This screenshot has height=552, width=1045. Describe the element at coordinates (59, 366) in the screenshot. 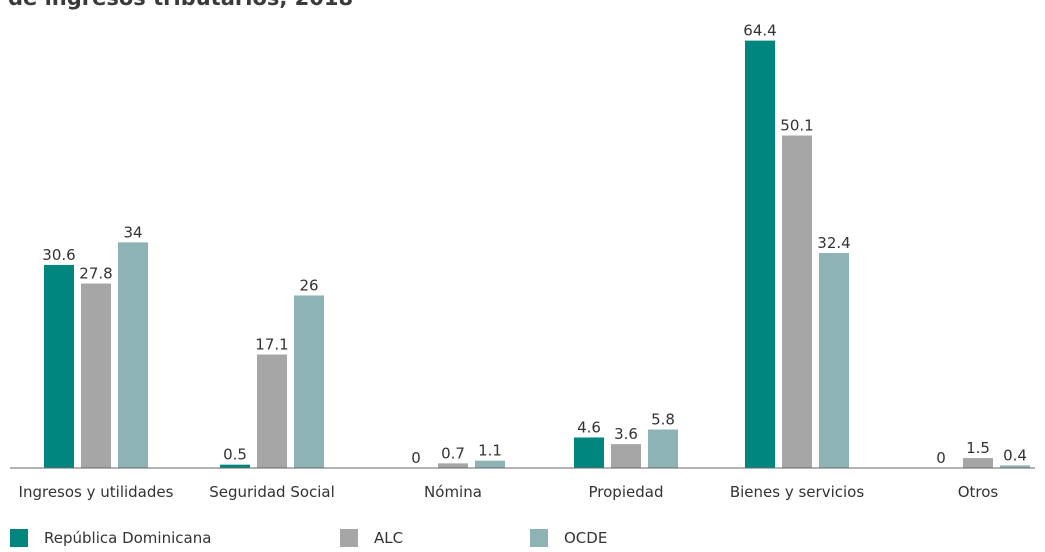

I see `bar-republica-dominicana-ingresos-y-utilidades` at that location.